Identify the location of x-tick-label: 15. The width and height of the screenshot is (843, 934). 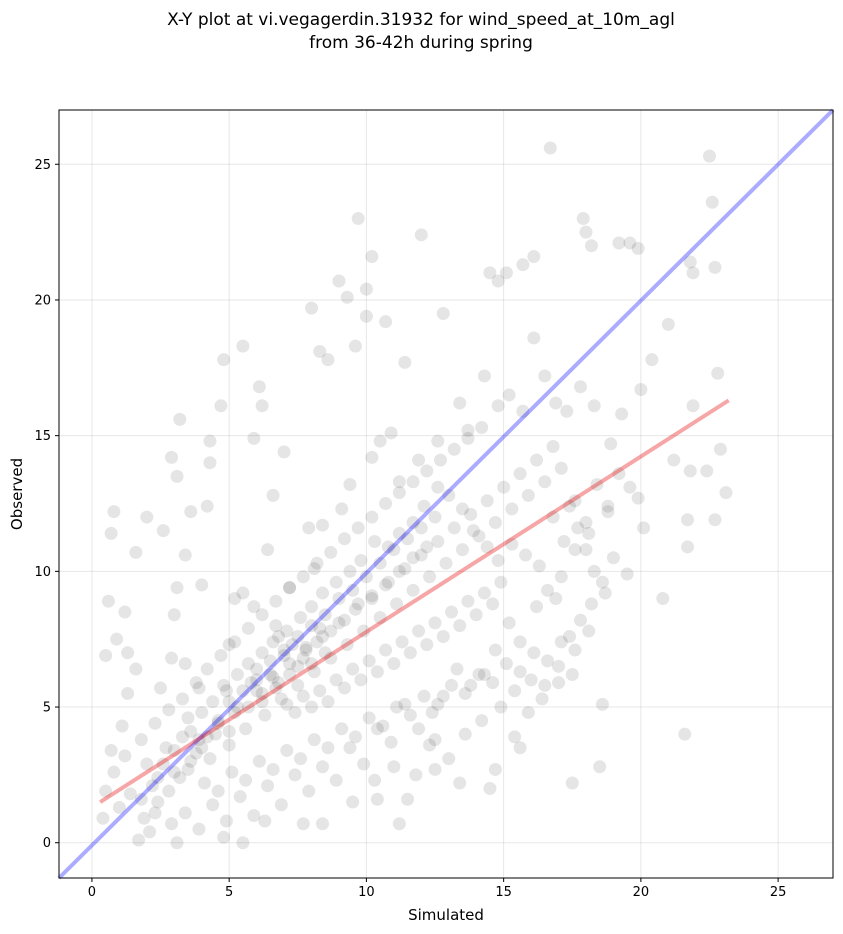
(503, 892).